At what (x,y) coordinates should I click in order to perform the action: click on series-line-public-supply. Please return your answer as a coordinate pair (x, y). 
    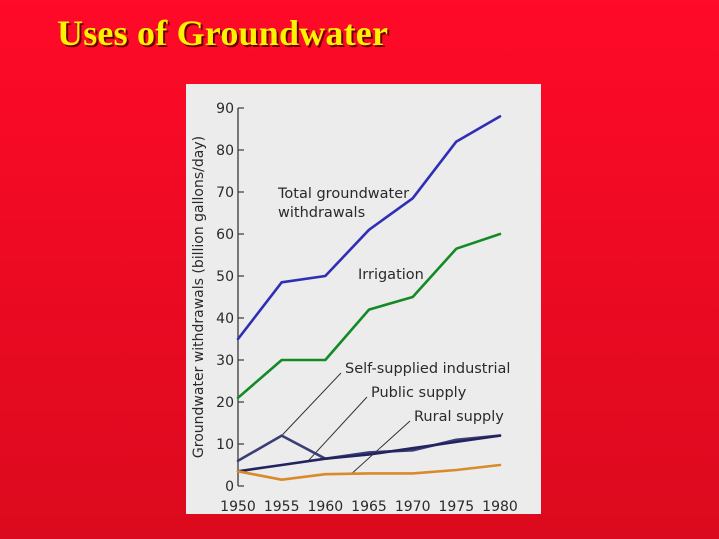
    Looking at the image, I should click on (369, 453).